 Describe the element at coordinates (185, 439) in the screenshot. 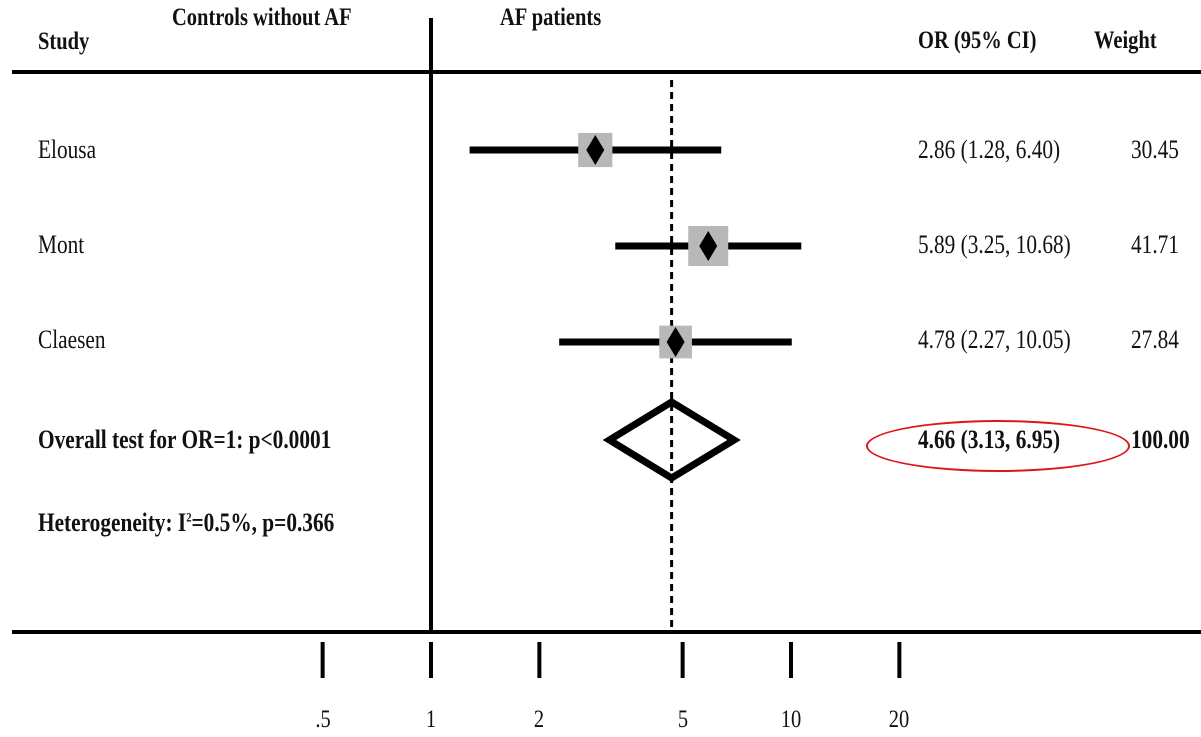

I see `overall-label: Overall test for OR=1: p<0.0001` at that location.